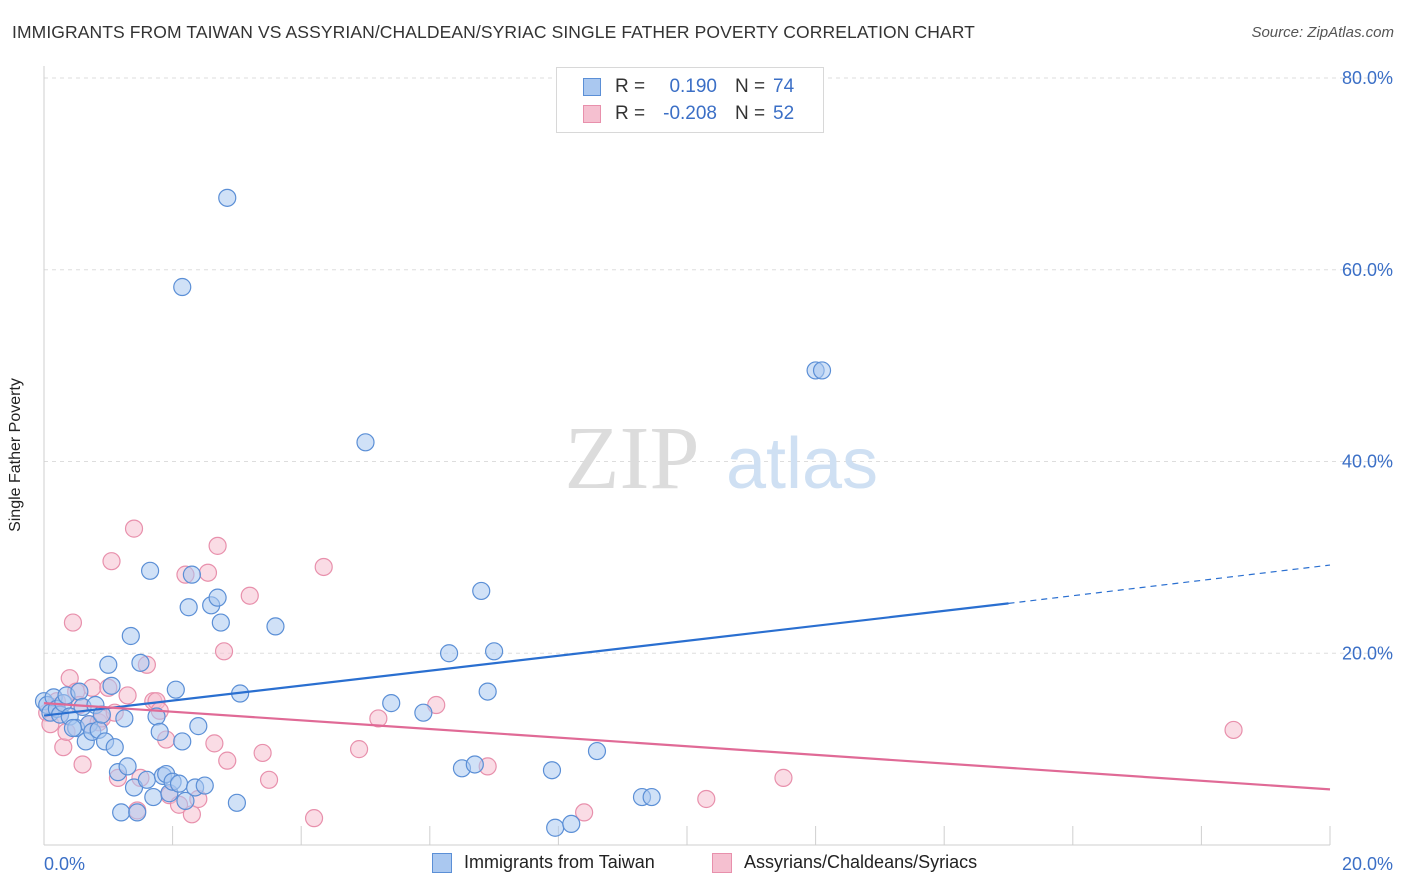 This screenshot has width=1406, height=892. What do you see at coordinates (64, 864) in the screenshot?
I see `x-tick-label: 0.0%` at bounding box center [64, 864].